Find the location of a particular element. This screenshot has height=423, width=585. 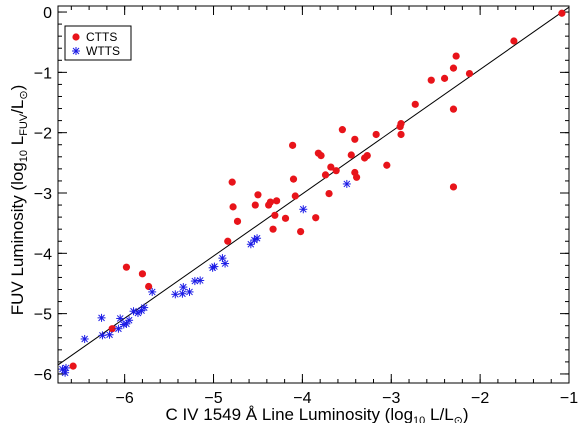

x-tick-label: −2 is located at coordinates (480, 398).